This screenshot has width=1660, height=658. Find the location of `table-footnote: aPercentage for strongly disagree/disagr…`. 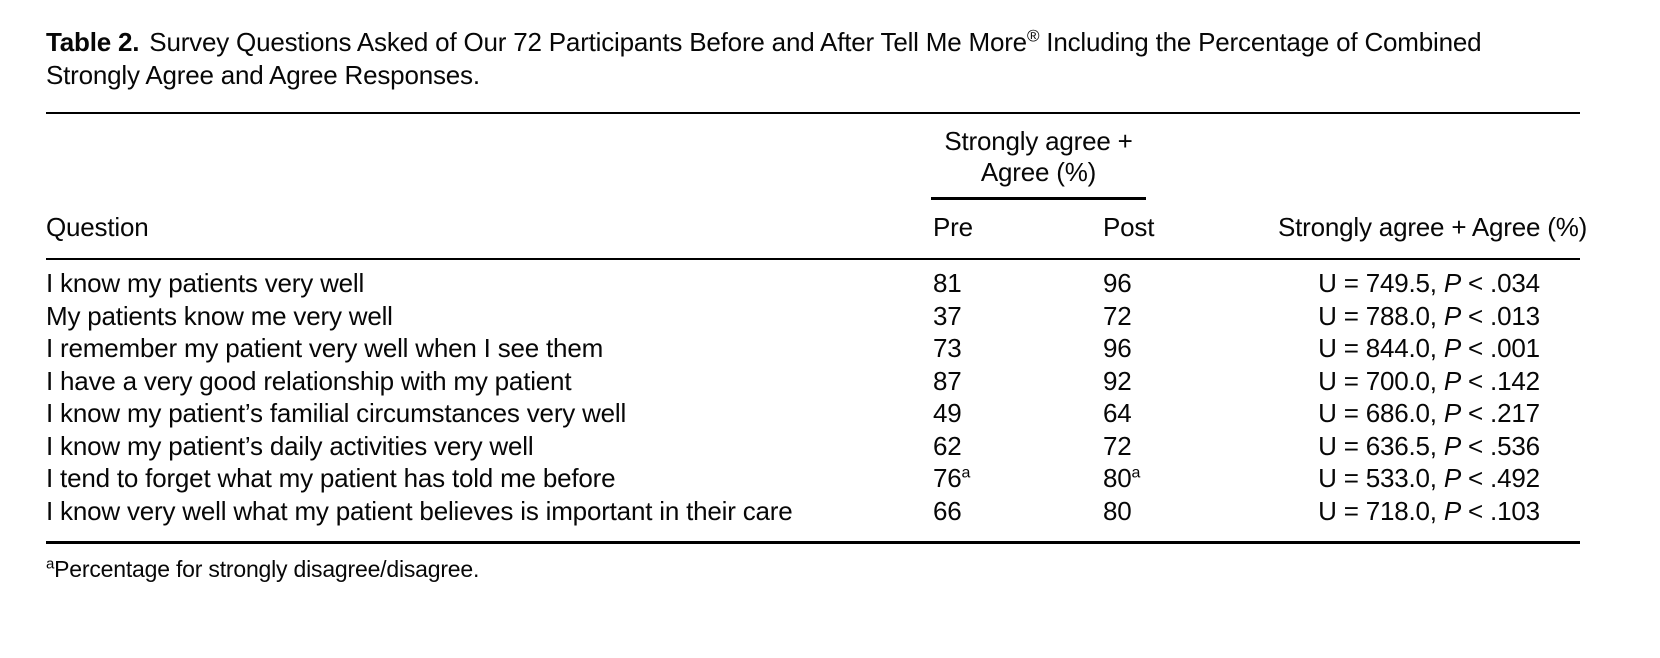

table-footnote: aPercentage for strongly disagree/disagr… is located at coordinates (813, 569).